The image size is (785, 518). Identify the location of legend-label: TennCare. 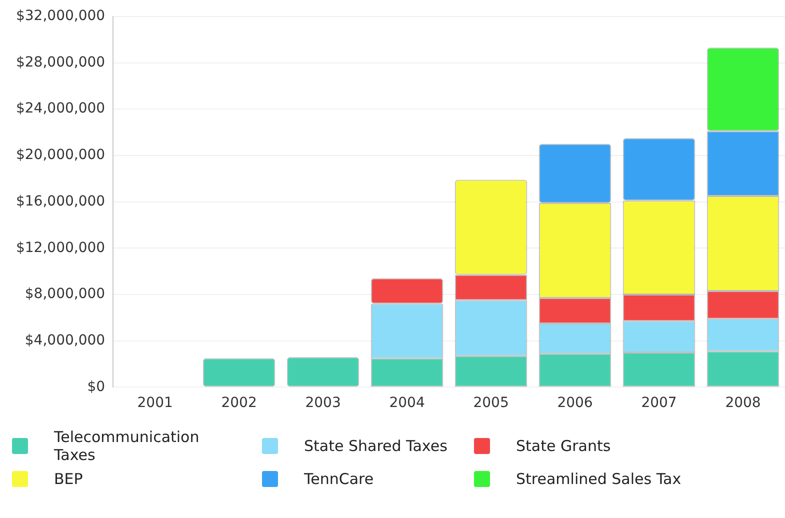
(339, 479).